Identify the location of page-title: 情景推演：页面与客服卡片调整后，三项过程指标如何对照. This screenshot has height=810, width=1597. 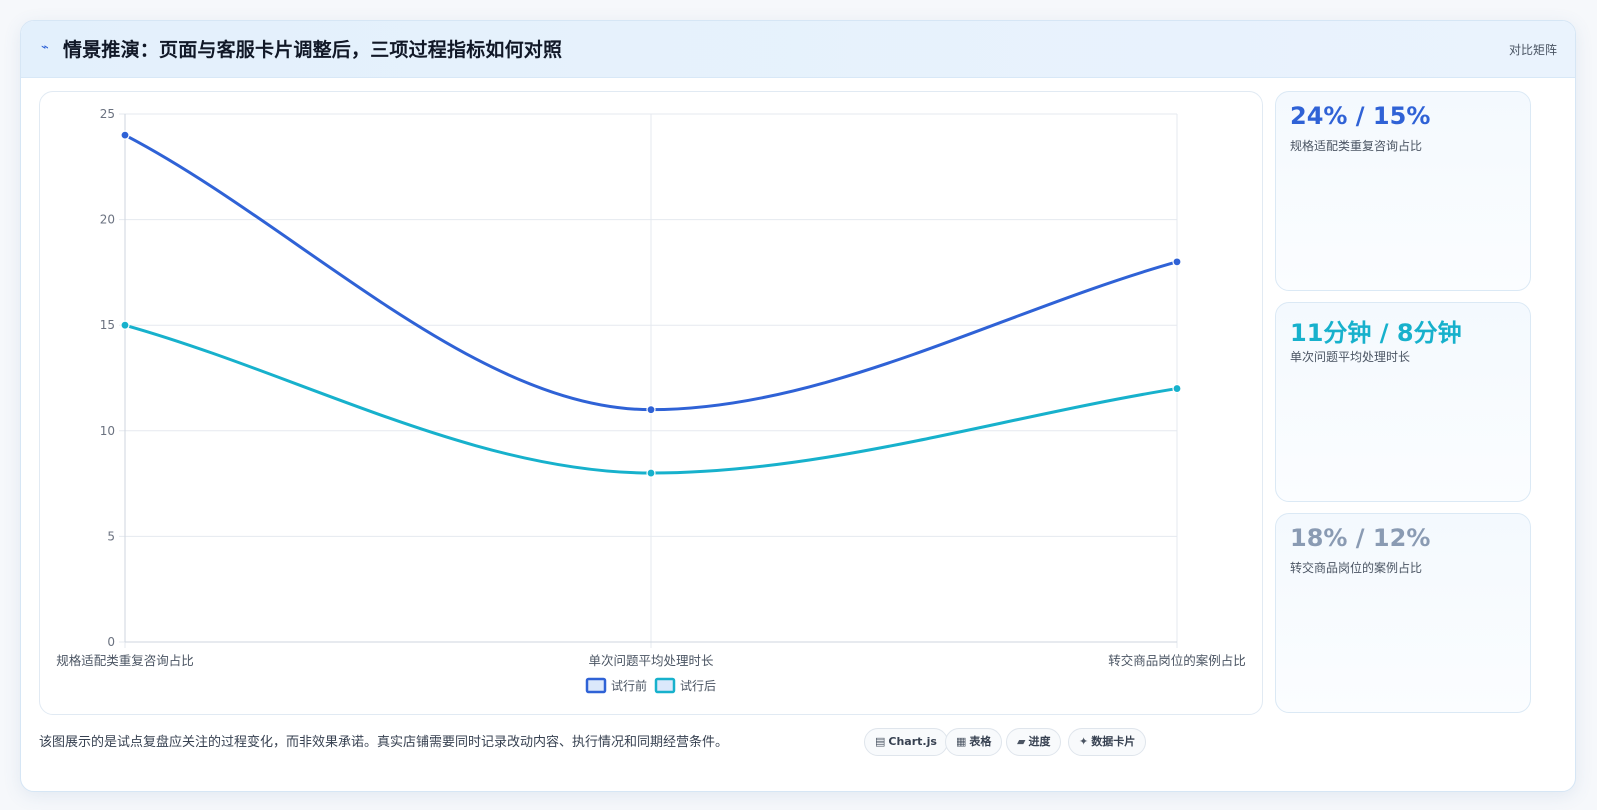
(313, 50).